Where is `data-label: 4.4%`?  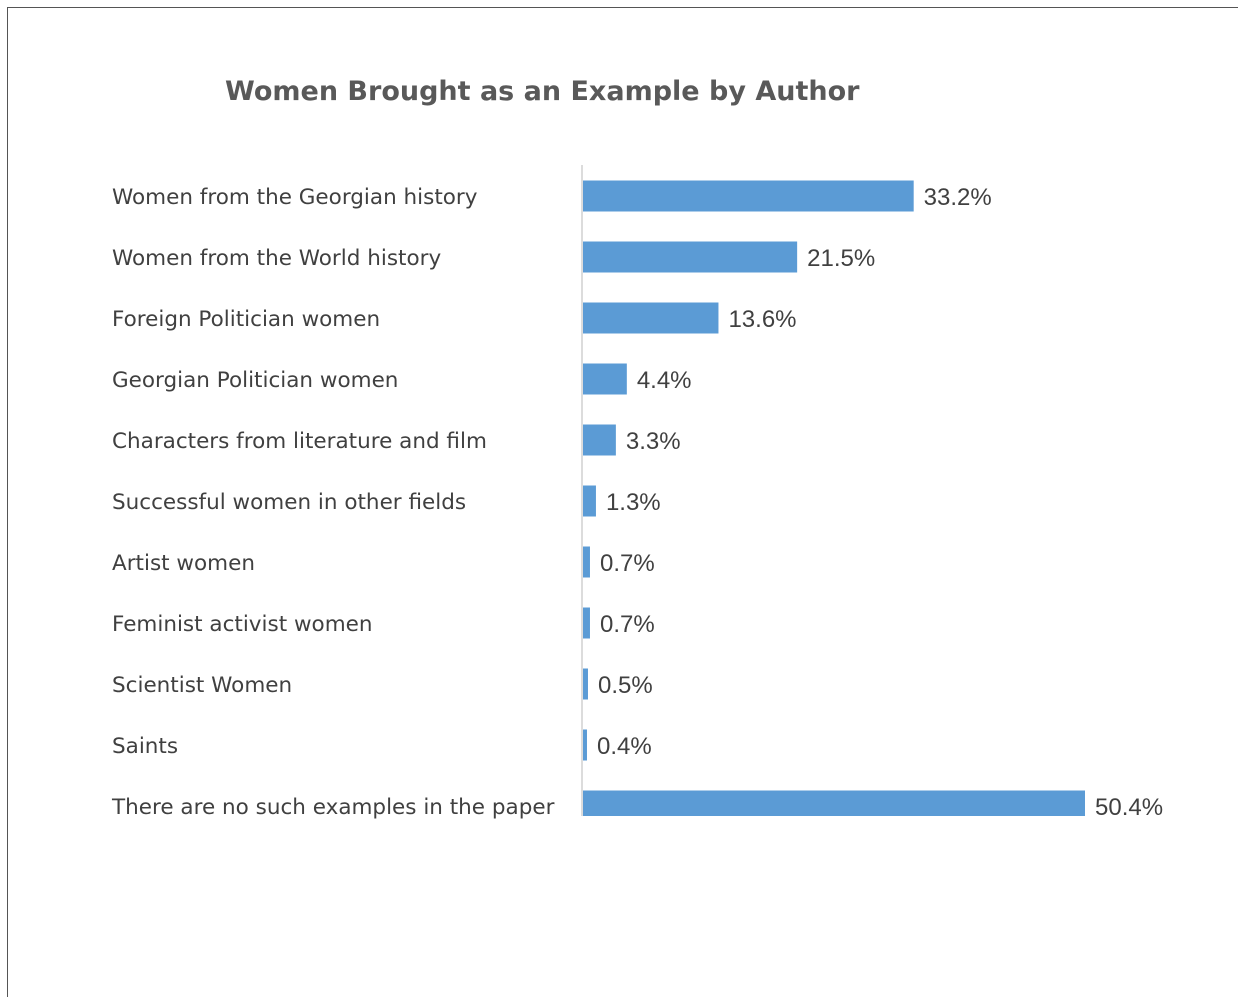
data-label: 4.4% is located at coordinates (664, 380).